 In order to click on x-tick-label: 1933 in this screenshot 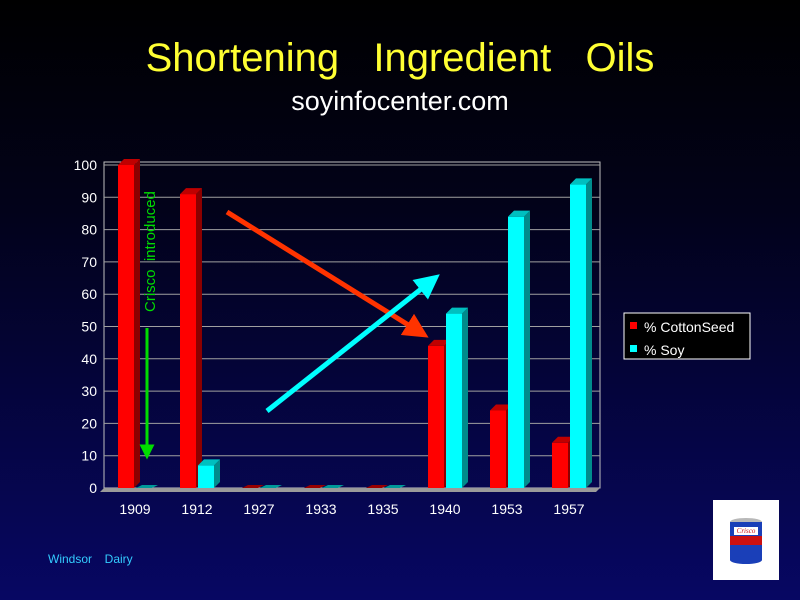, I will do `click(320, 509)`.